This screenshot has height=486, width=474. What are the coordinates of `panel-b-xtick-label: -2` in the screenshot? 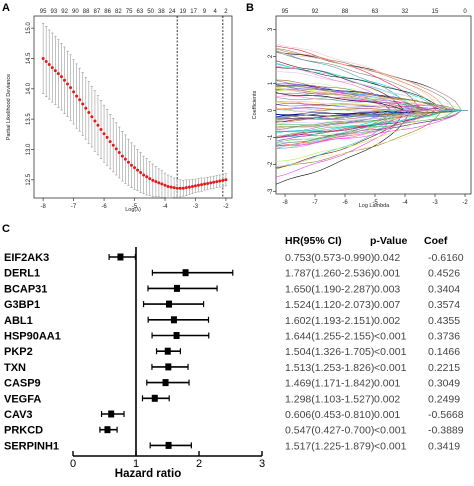 It's located at (465, 203).